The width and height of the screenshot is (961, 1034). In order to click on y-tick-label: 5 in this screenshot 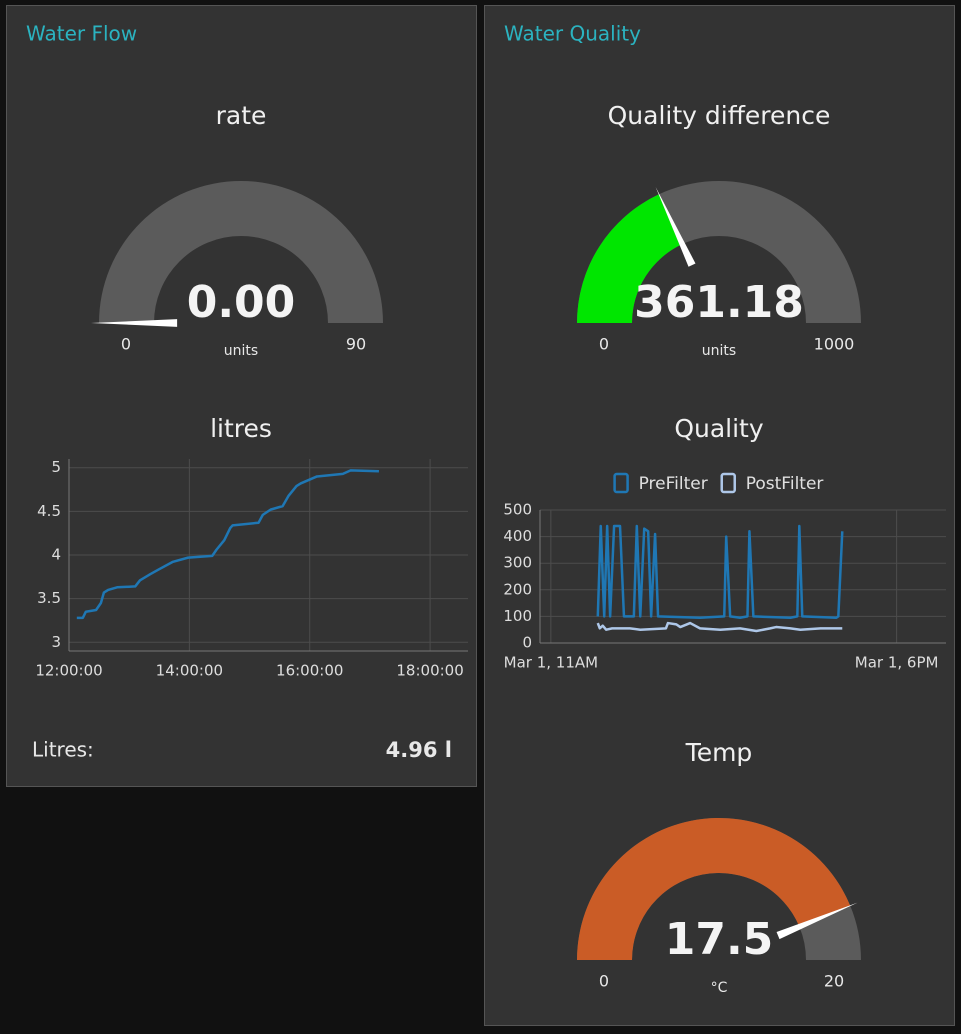, I will do `click(56, 467)`.